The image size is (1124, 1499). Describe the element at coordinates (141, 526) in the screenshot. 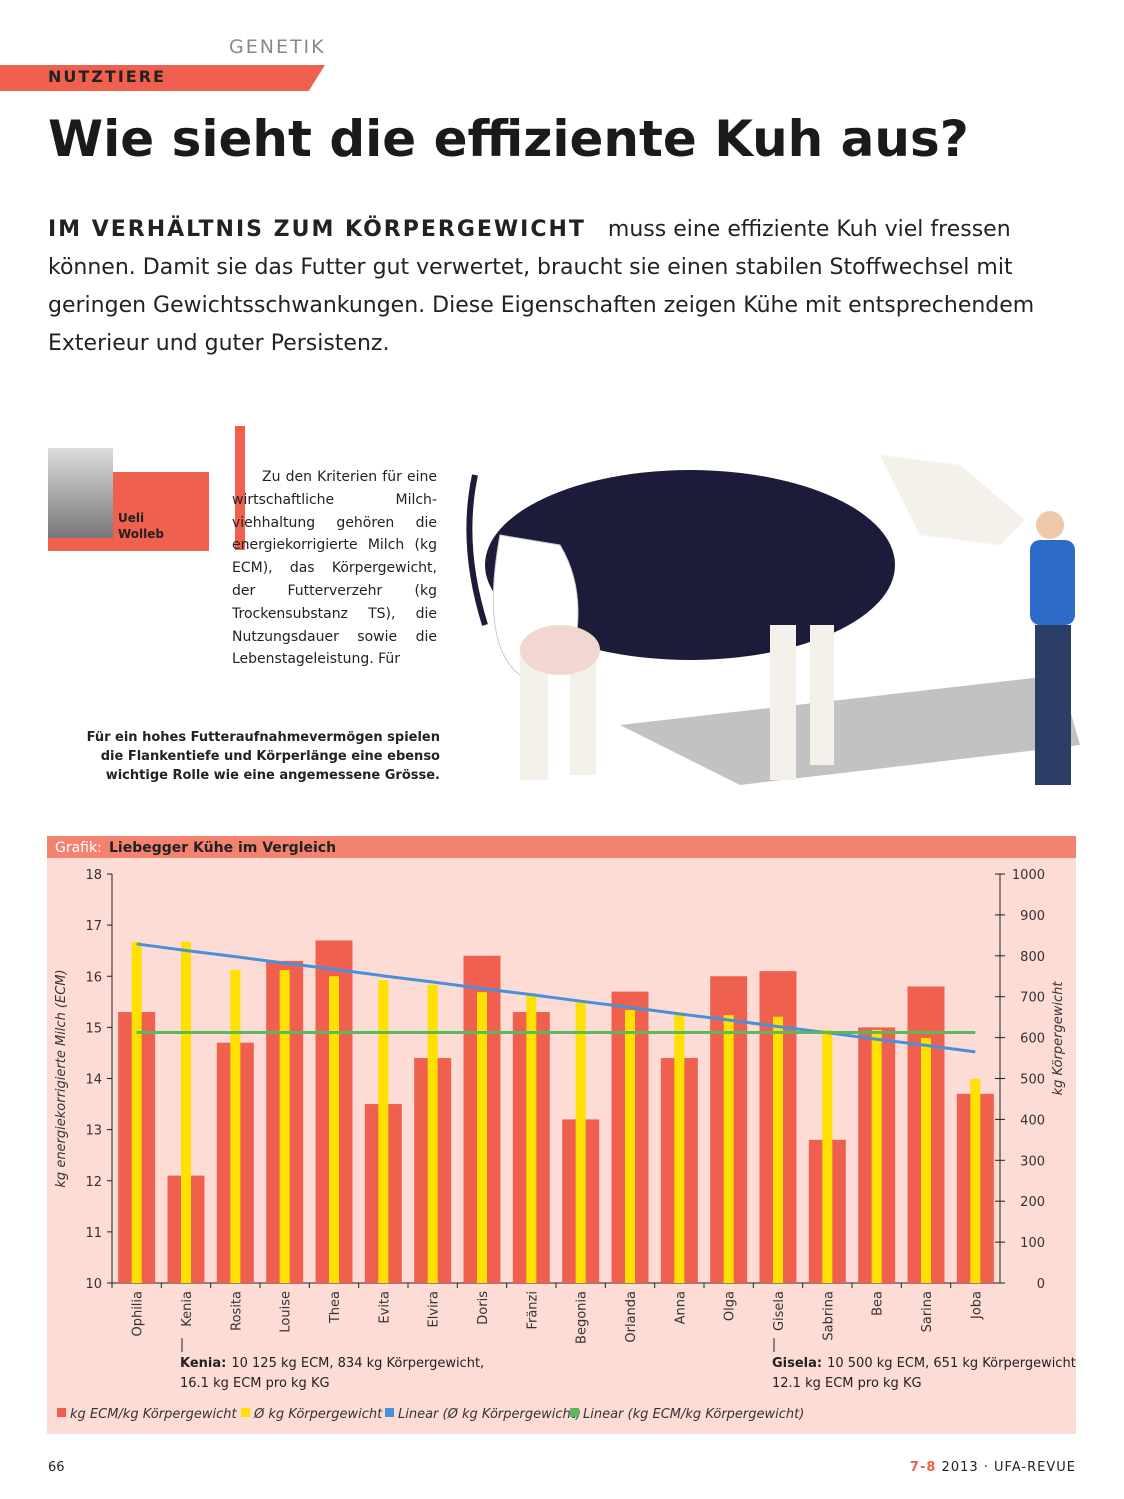

I see `author: Ueli Wolleb` at that location.